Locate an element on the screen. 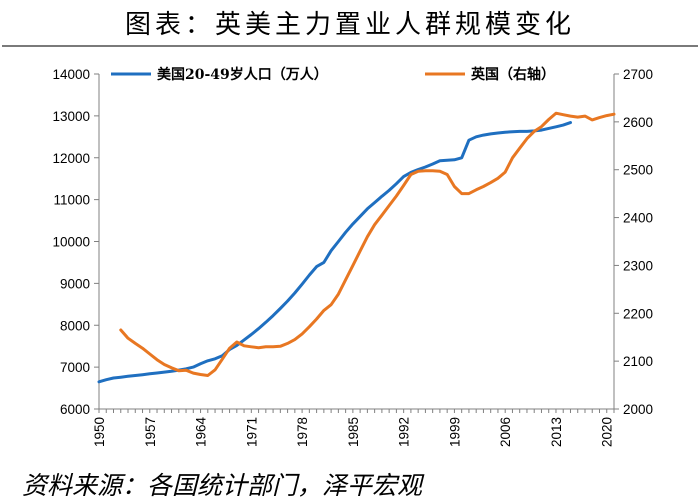 The height and width of the screenshot is (504, 700). y-left-tick-label: 9000 is located at coordinates (75, 283).